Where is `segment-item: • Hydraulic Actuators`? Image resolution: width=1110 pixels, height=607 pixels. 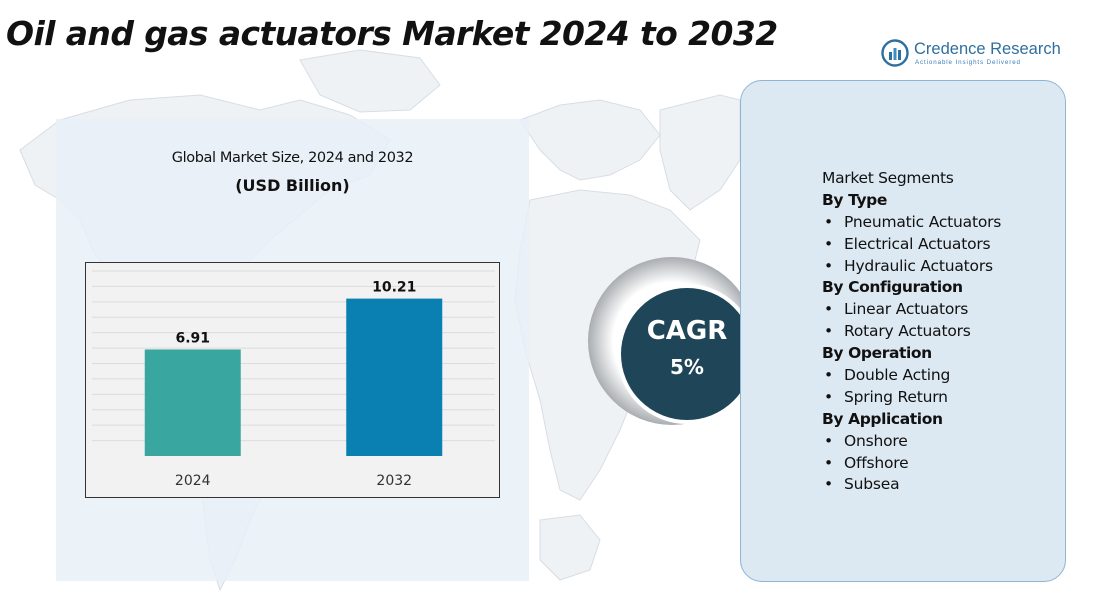 segment-item: • Hydraulic Actuators is located at coordinates (908, 265).